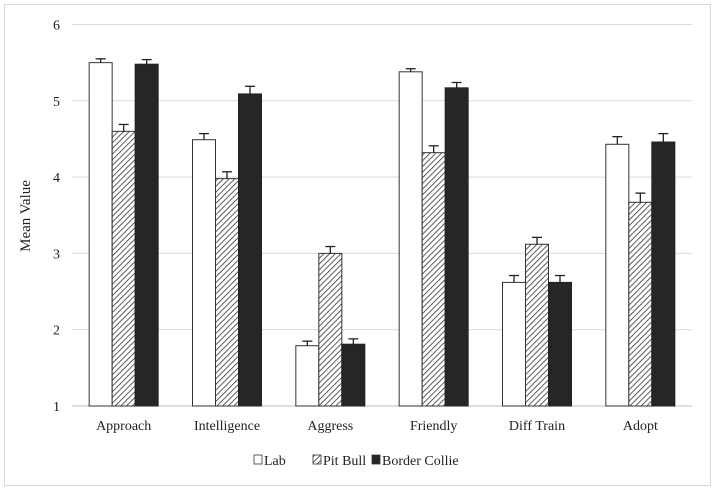 The width and height of the screenshot is (717, 491). What do you see at coordinates (640, 426) in the screenshot?
I see `x-tick-label: Adopt` at bounding box center [640, 426].